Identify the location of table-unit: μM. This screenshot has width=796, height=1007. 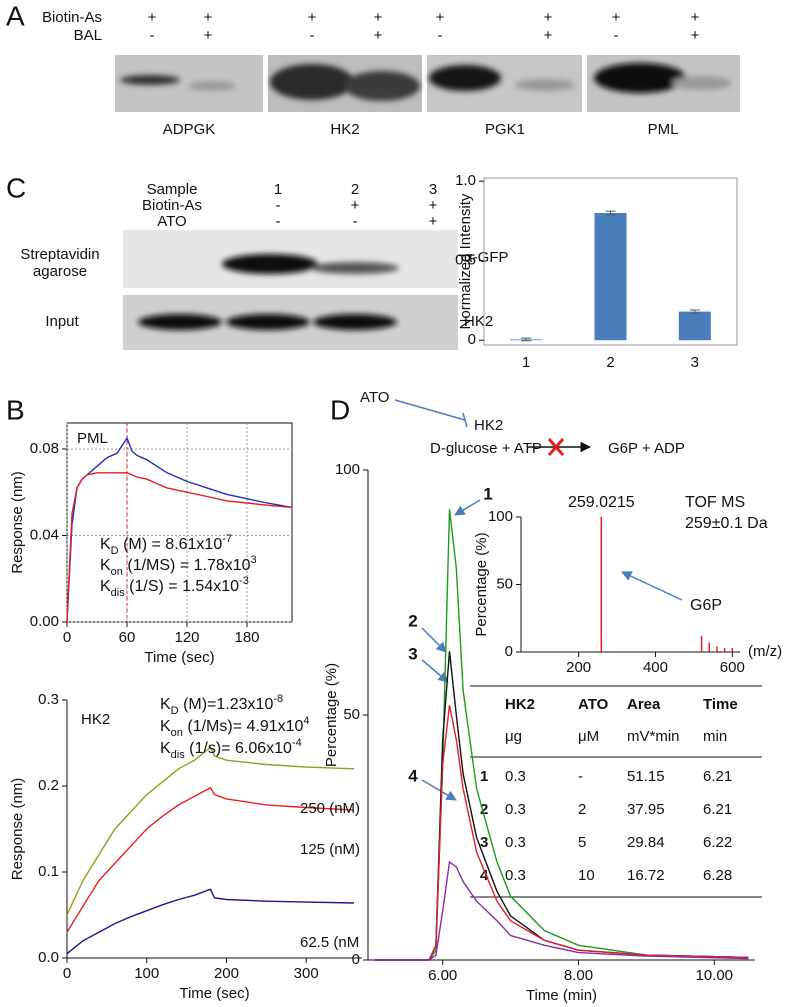
(588, 736).